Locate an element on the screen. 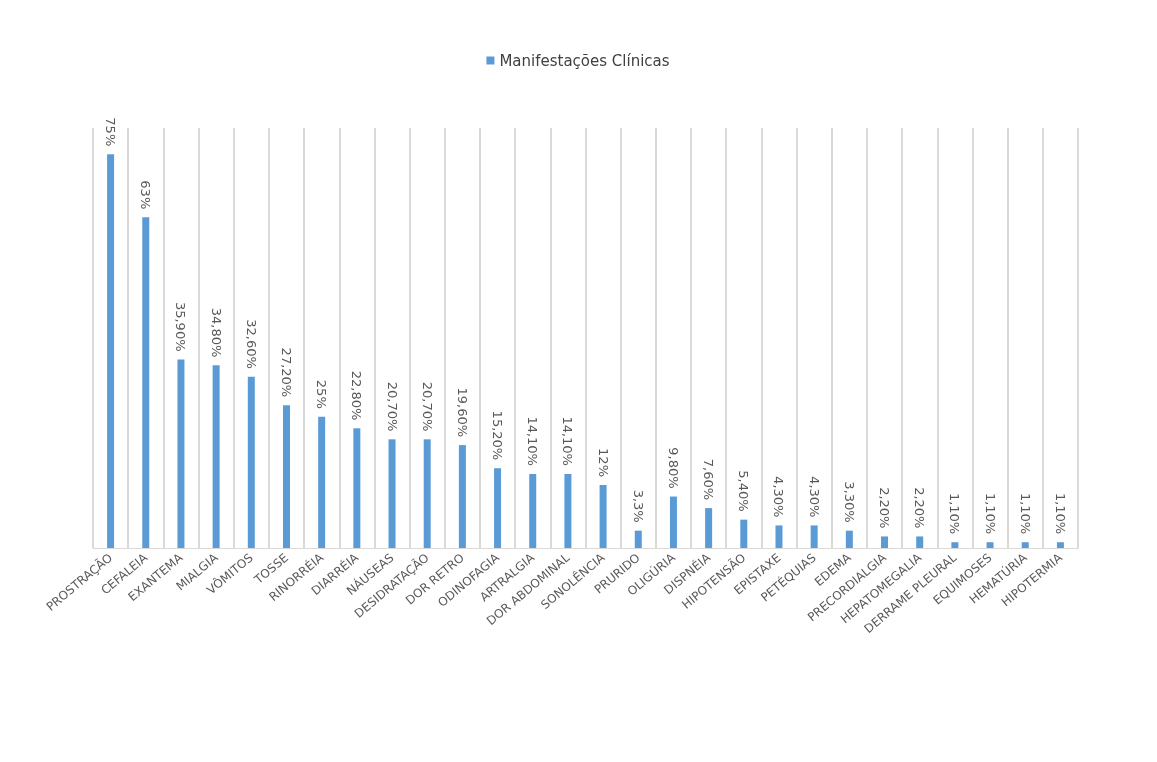 The height and width of the screenshot is (762, 1157). data-label: 3,30% is located at coordinates (849, 502).